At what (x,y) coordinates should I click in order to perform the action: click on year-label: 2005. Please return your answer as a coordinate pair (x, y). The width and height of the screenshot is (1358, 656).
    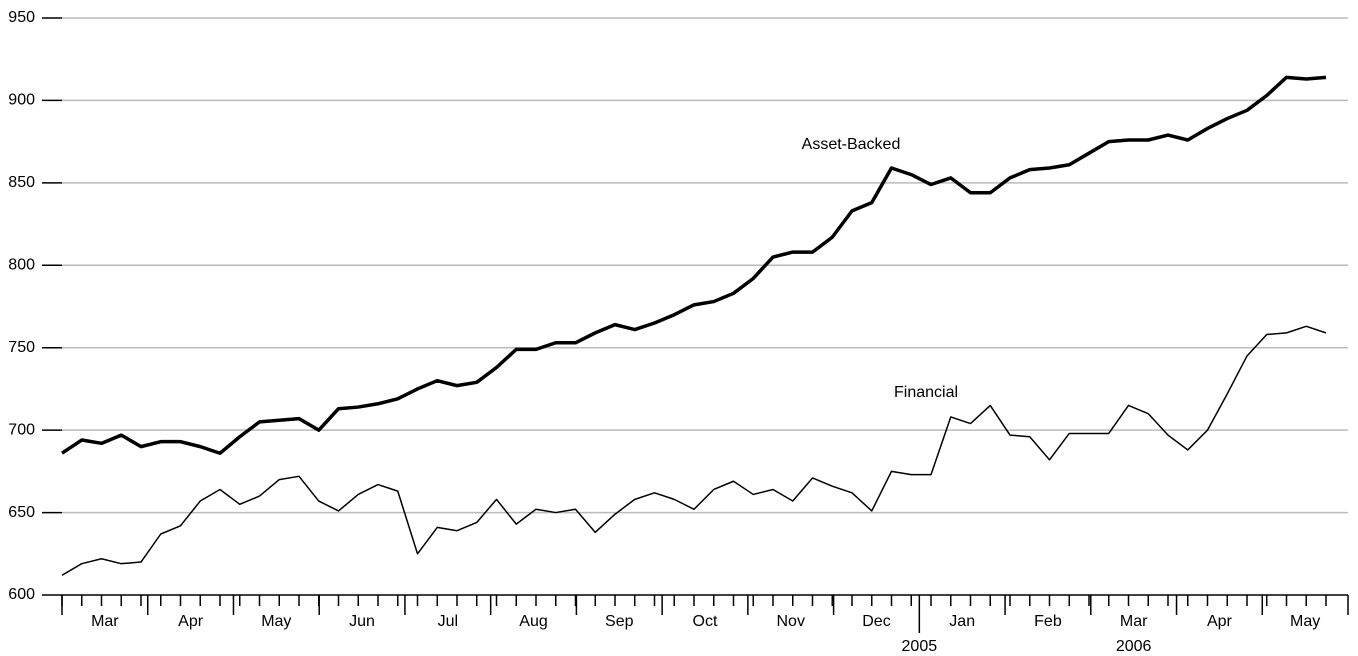
    Looking at the image, I should click on (920, 646).